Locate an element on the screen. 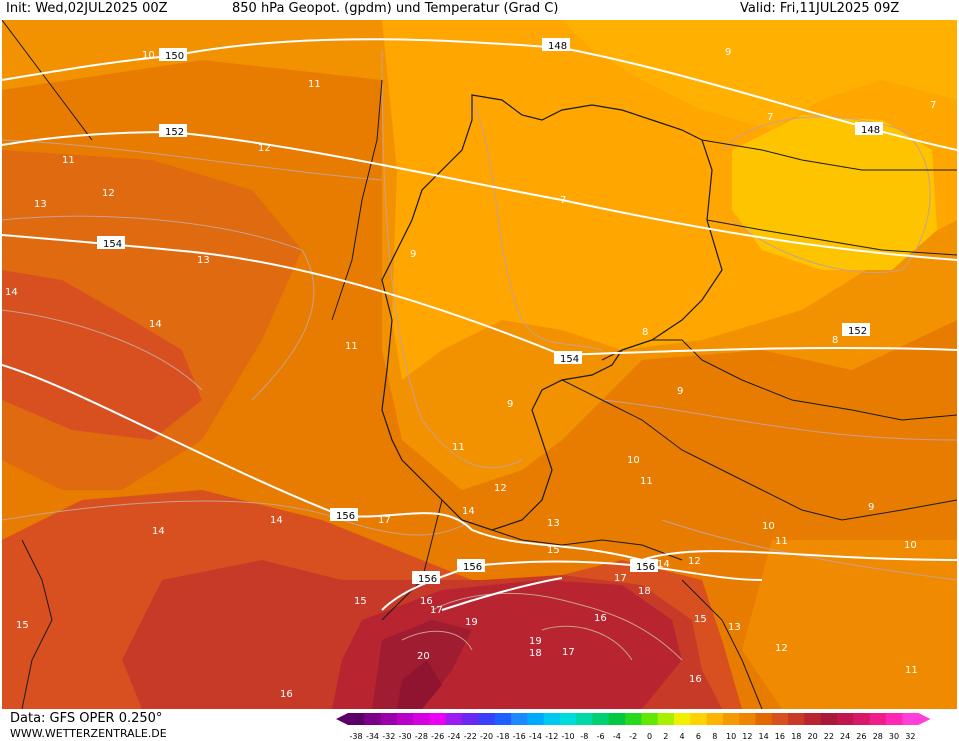 This screenshot has height=741, width=959. legend-tick-label: -12 is located at coordinates (551, 736).